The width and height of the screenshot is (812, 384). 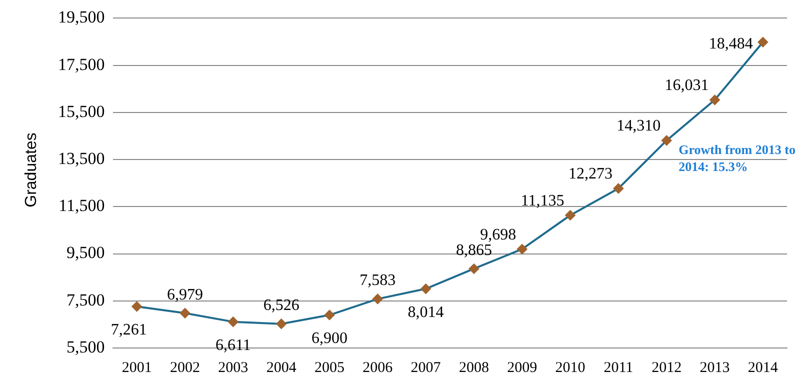 What do you see at coordinates (137, 368) in the screenshot?
I see `x-tick-label: 2001` at bounding box center [137, 368].